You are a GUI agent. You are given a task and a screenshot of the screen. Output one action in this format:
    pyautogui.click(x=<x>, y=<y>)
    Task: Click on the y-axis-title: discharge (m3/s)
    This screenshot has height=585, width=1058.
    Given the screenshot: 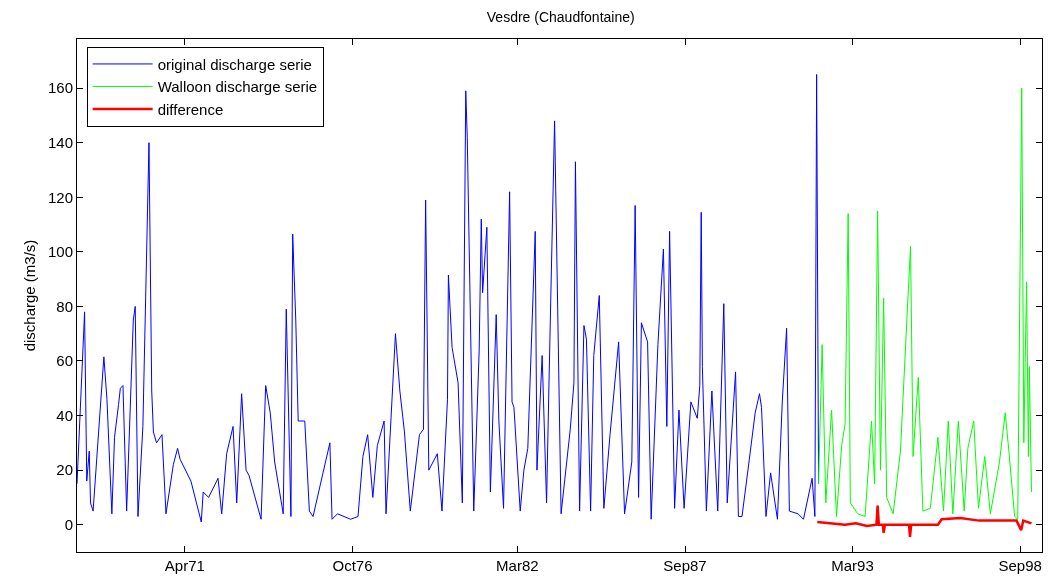 What is the action you would take?
    pyautogui.click(x=30, y=295)
    